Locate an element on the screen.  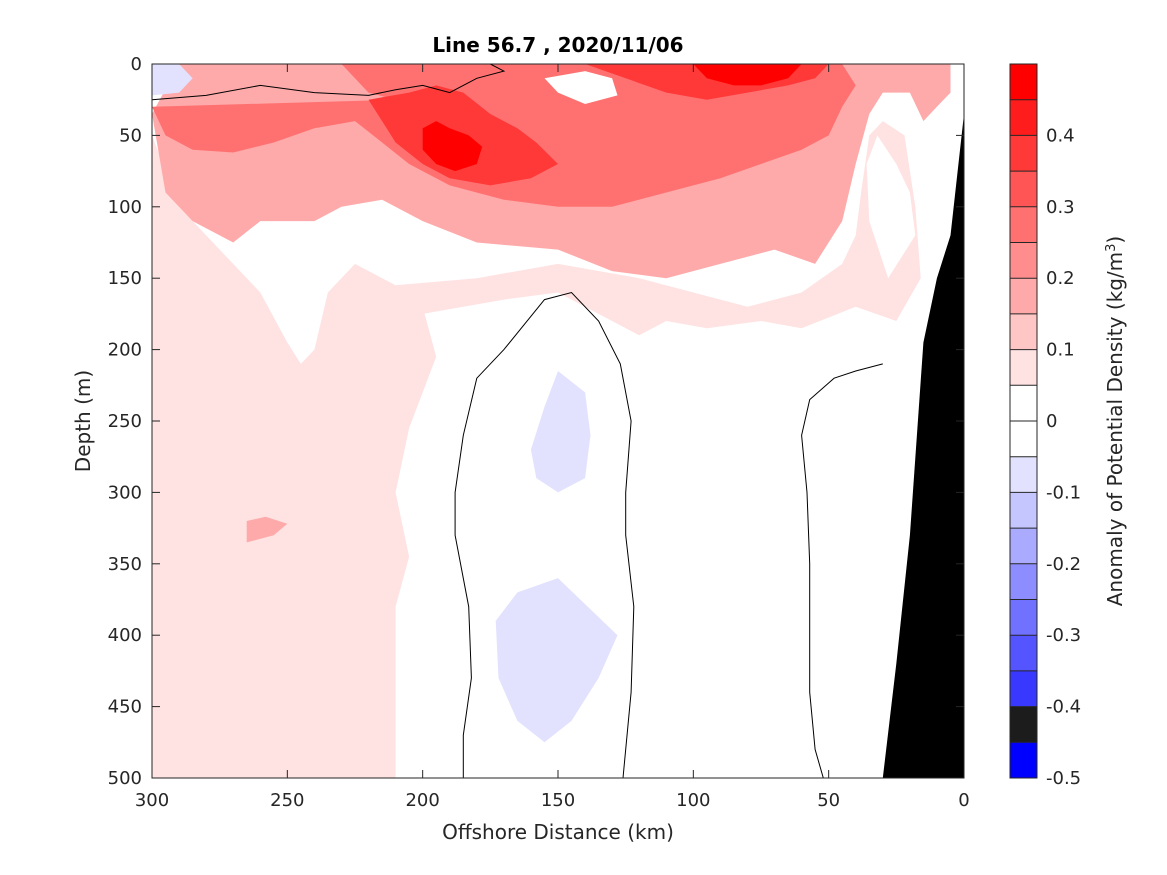
colorbar-label: Anomaly of Potential Density (kg/m3) is located at coordinates (1115, 421).